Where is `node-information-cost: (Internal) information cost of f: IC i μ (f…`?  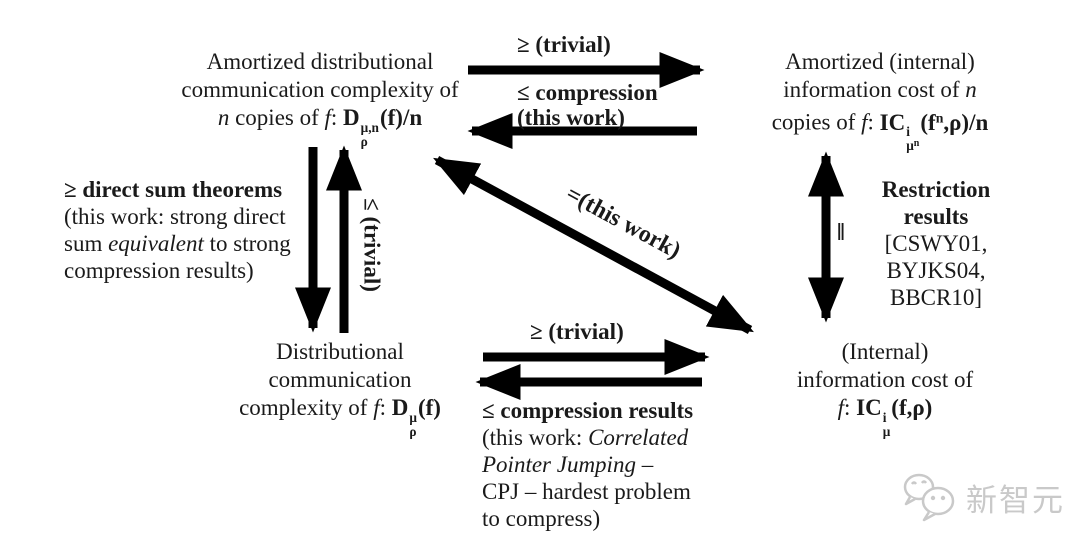 node-information-cost: (Internal) information cost of f: IC i μ (f… is located at coordinates (885, 388).